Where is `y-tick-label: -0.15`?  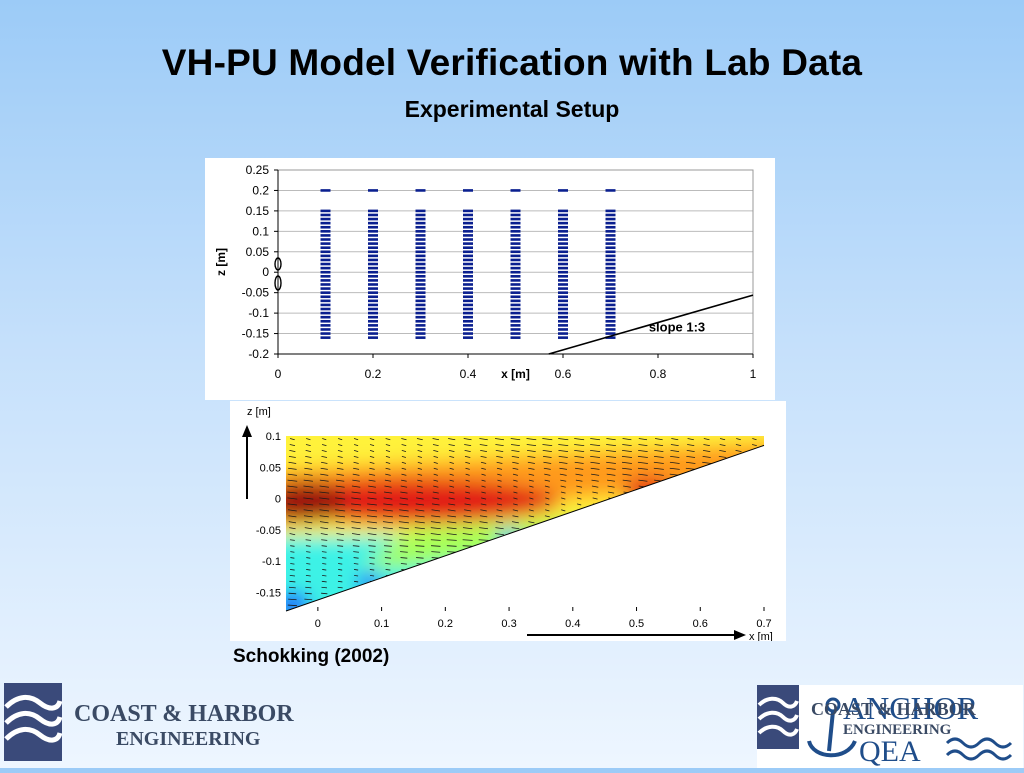
y-tick-label: -0.15 is located at coordinates (268, 593).